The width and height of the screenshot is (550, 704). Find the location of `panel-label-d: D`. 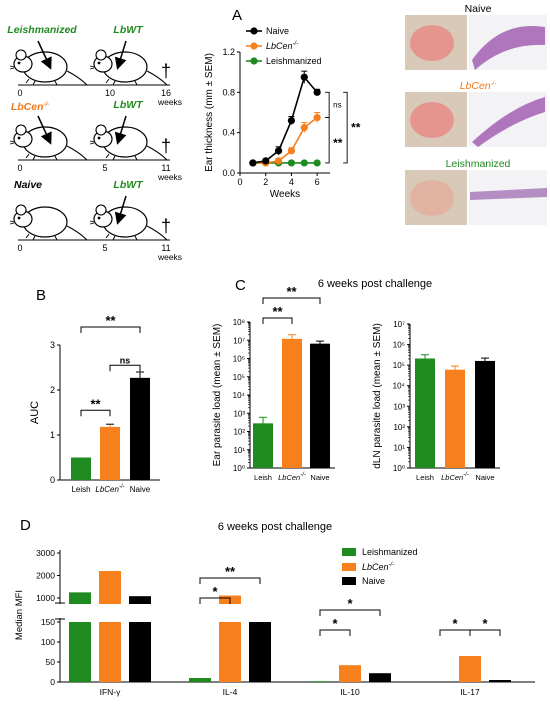

panel-label-d: D is located at coordinates (25, 525).